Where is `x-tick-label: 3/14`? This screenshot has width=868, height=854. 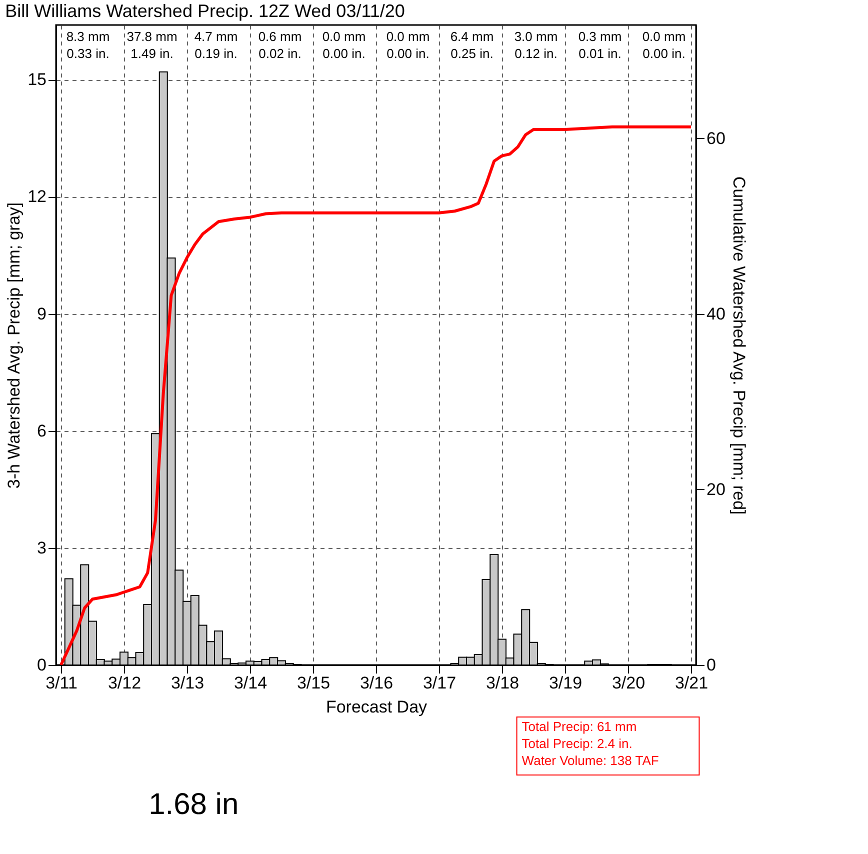 x-tick-label: 3/14 is located at coordinates (251, 683).